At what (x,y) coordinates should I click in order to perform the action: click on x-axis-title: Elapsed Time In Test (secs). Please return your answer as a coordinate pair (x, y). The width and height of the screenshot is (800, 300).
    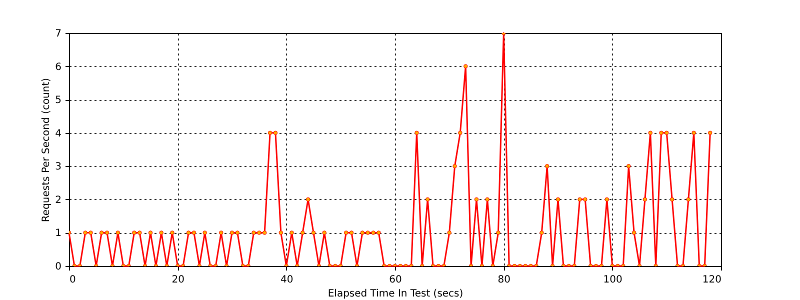
    Looking at the image, I should click on (396, 294).